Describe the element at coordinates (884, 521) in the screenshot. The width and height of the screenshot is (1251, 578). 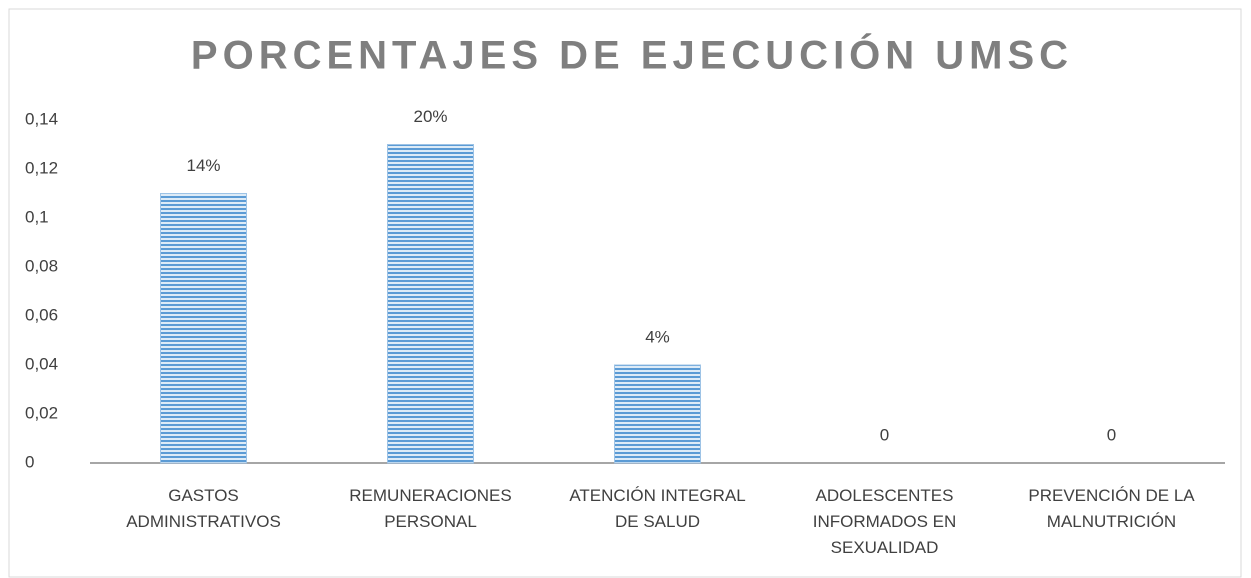
I see `x-tick-label: ADOLESCENTES INFORMADOS EN SEXUALIDAD` at that location.